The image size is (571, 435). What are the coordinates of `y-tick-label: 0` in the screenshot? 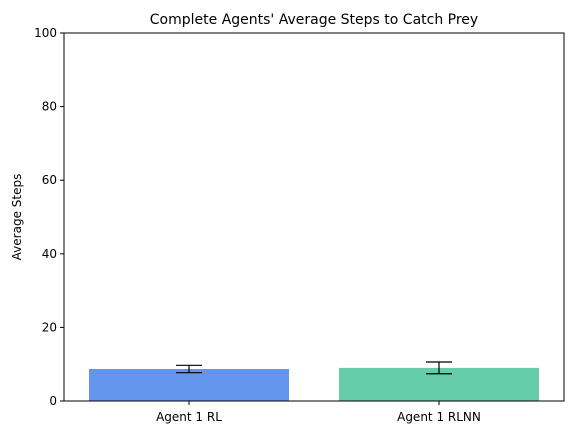 It's located at (53, 401).